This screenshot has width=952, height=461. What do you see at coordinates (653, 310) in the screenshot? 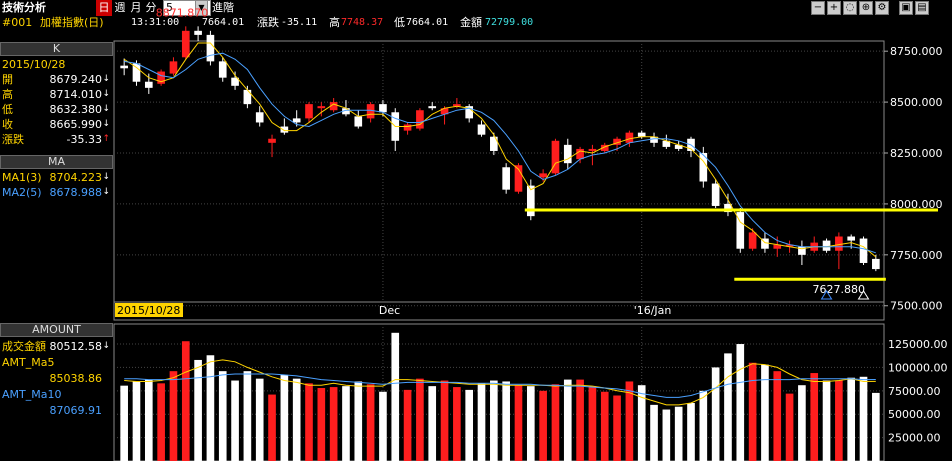
I see `date-label-jan: '16/Jan` at bounding box center [653, 310].